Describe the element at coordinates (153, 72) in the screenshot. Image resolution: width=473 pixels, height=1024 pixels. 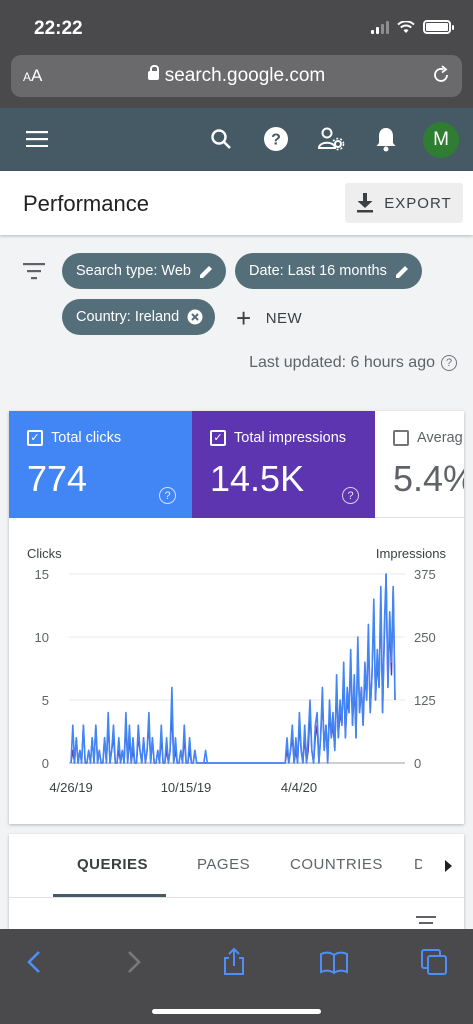
I see `lock-icon` at that location.